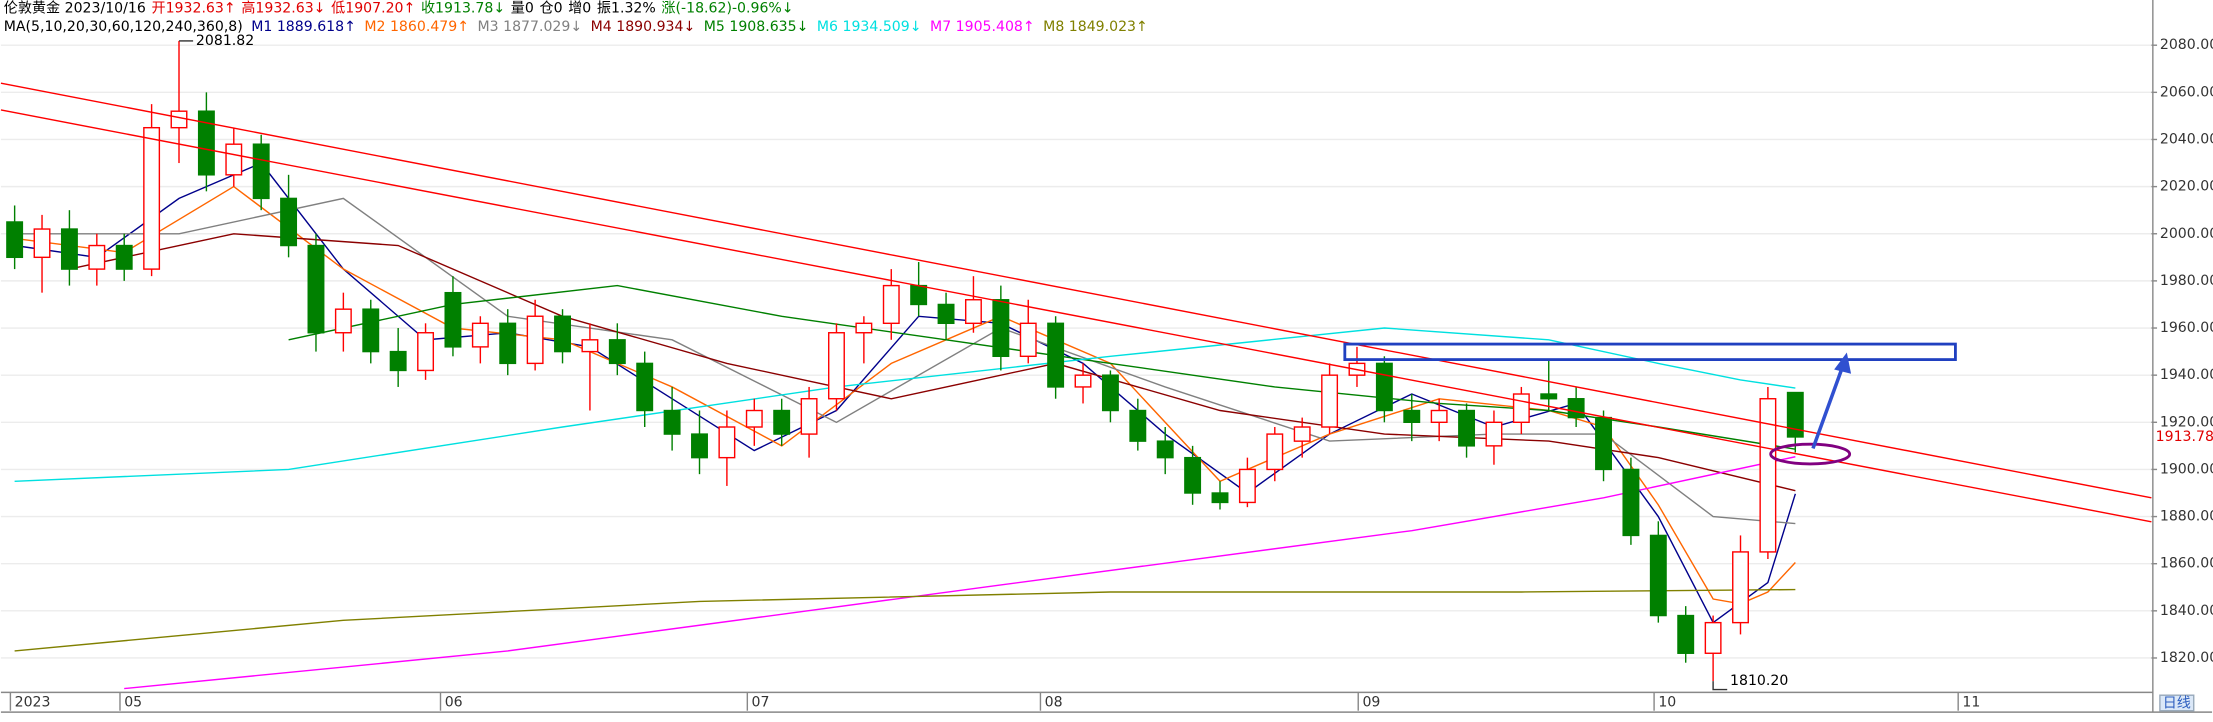  I want to click on y-tick-label: 2080.00, so click(2186, 45).